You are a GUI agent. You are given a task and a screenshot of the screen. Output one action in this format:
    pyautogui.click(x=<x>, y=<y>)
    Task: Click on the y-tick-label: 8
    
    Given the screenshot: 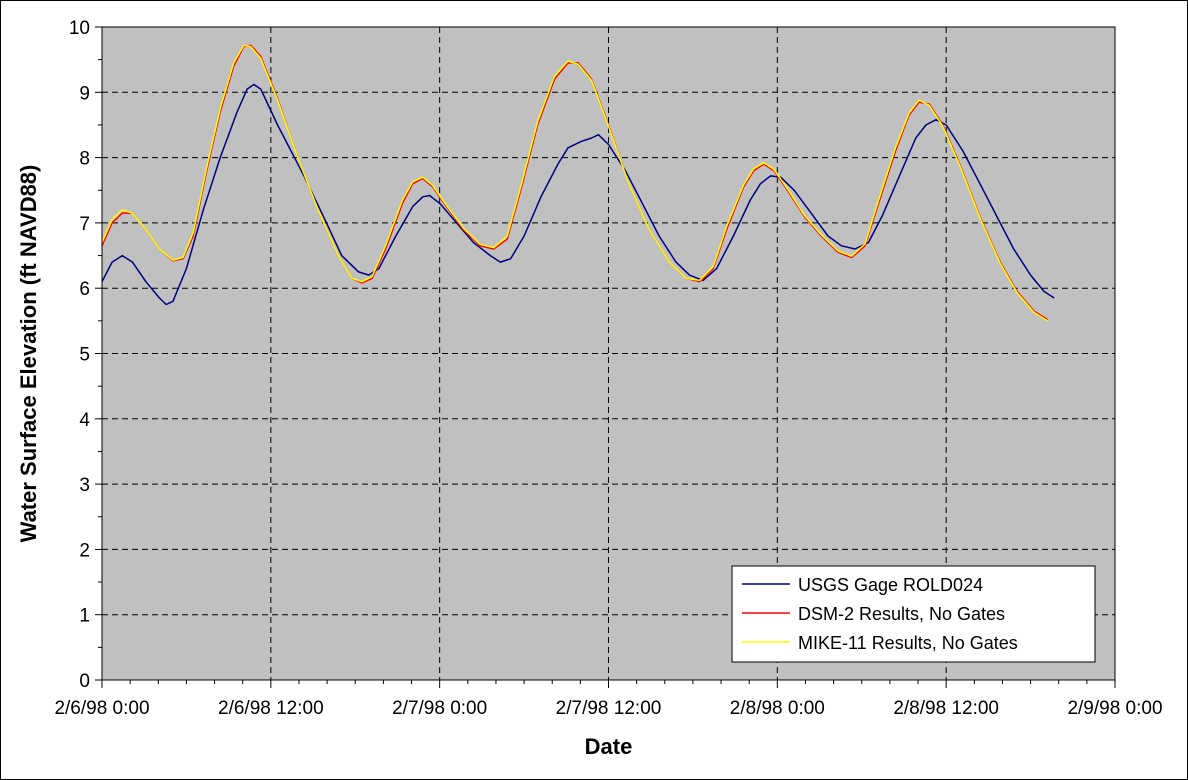 What is the action you would take?
    pyautogui.click(x=84, y=159)
    